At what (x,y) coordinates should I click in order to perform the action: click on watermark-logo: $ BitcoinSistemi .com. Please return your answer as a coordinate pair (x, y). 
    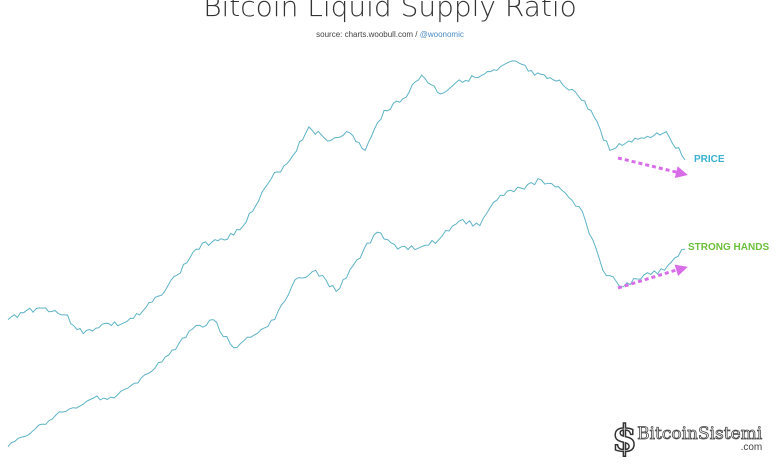
    Looking at the image, I should click on (687, 439).